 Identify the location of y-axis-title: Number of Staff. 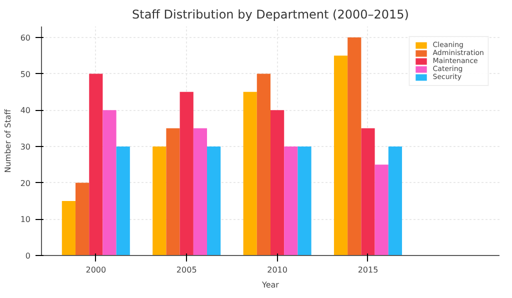
(7, 140).